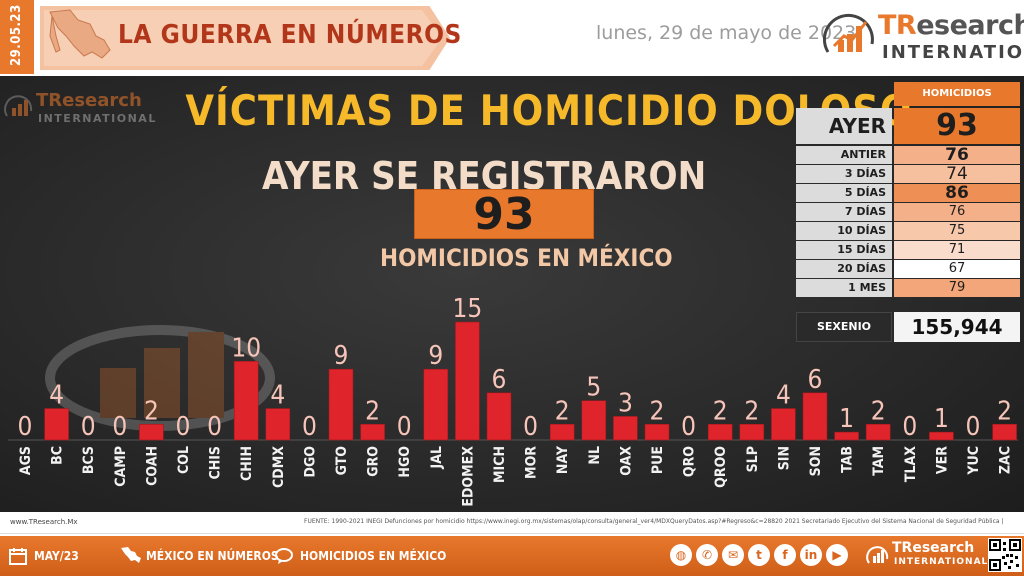 The height and width of the screenshot is (576, 1024). I want to click on bar-gro, so click(372, 432).